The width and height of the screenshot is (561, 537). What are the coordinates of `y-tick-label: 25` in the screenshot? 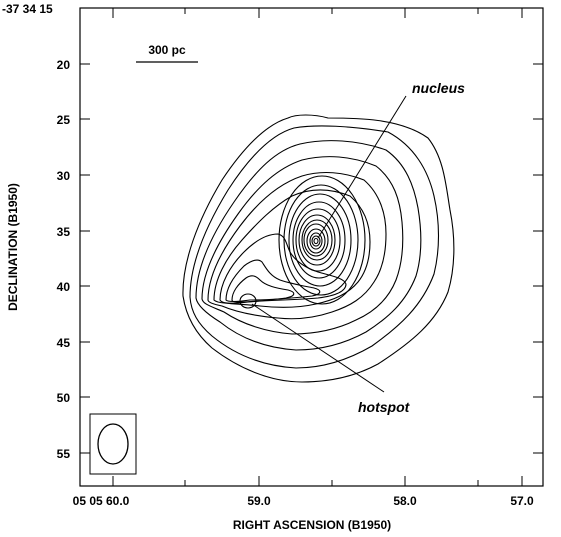 It's located at (64, 120).